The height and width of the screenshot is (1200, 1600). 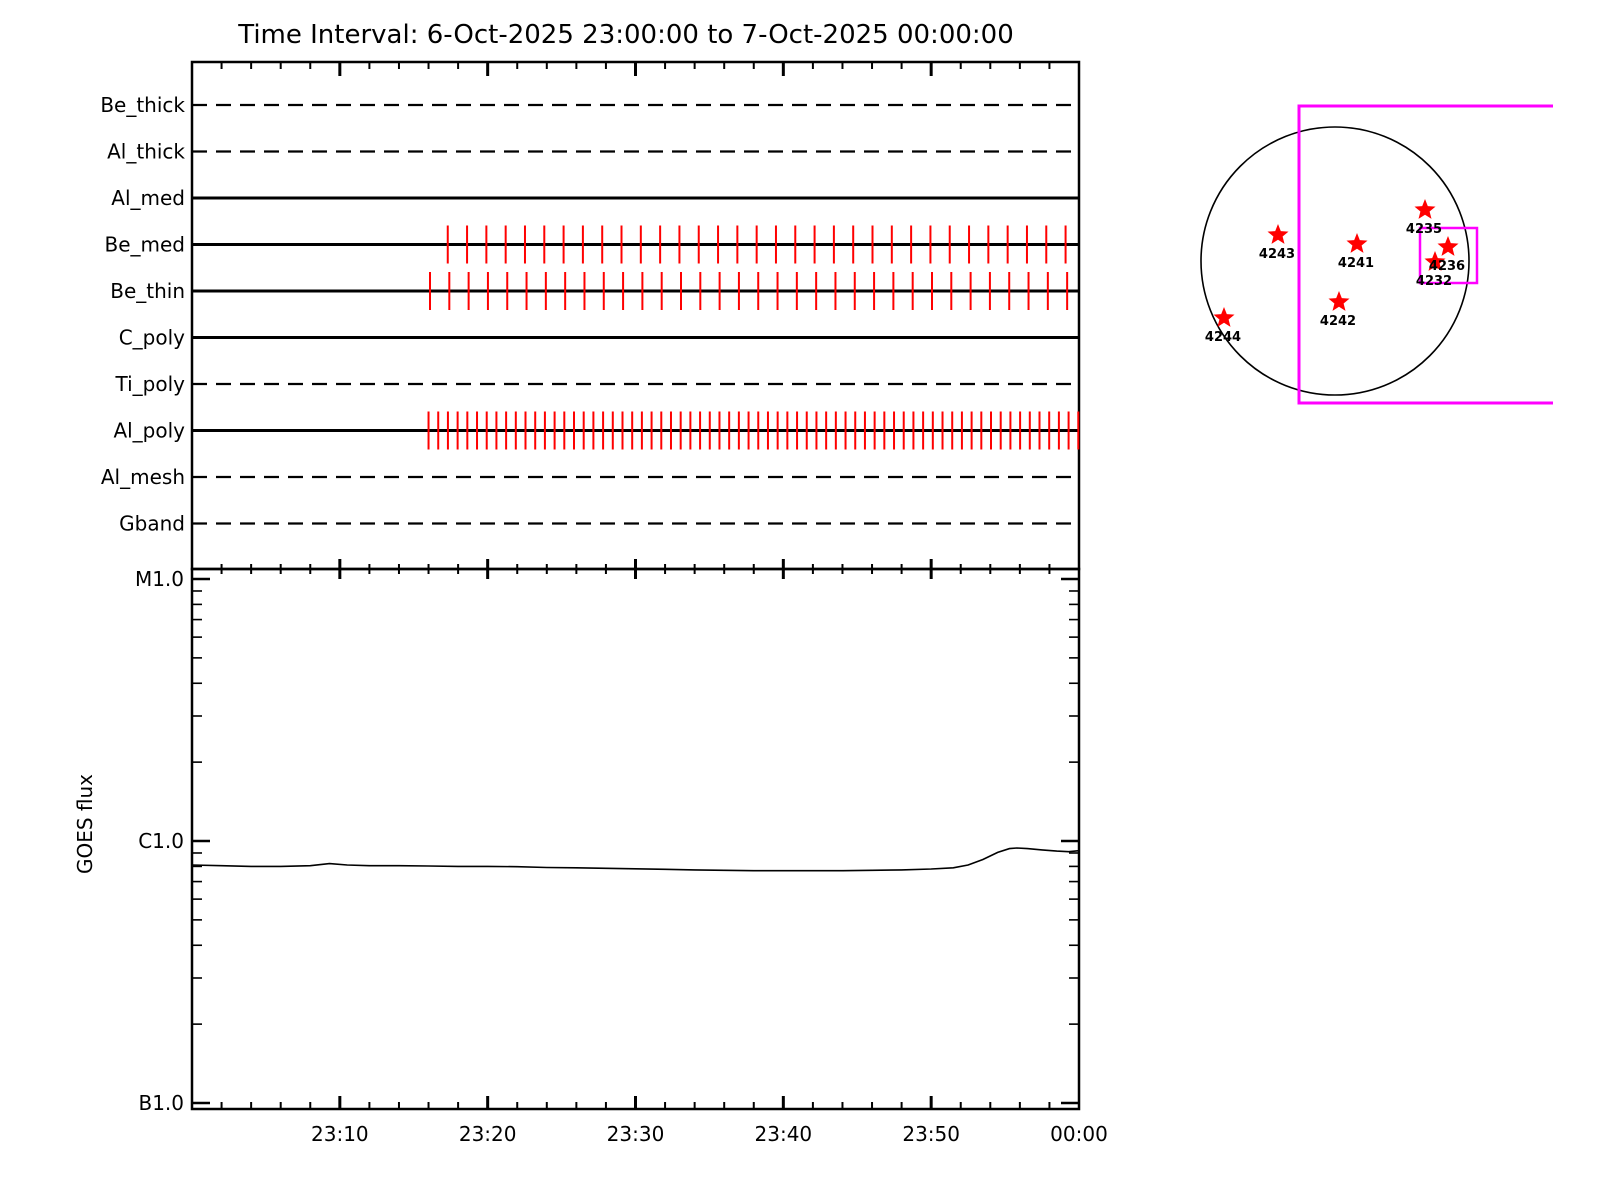 I want to click on active-region-label-4244: 4244, so click(x=1223, y=337).